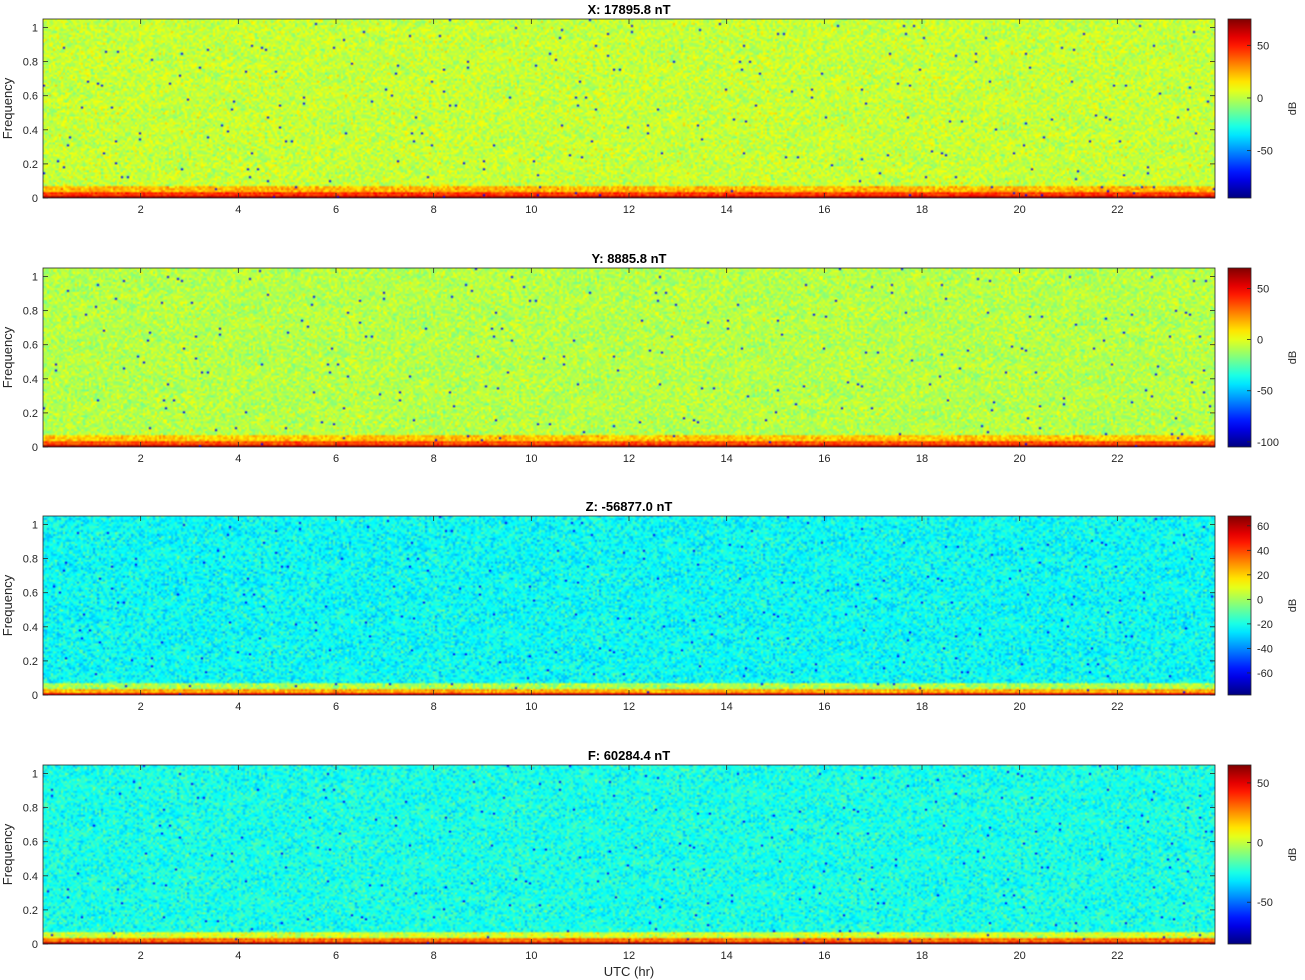  I want to click on panel-title: Z: -56877.0 nT, so click(629, 506).